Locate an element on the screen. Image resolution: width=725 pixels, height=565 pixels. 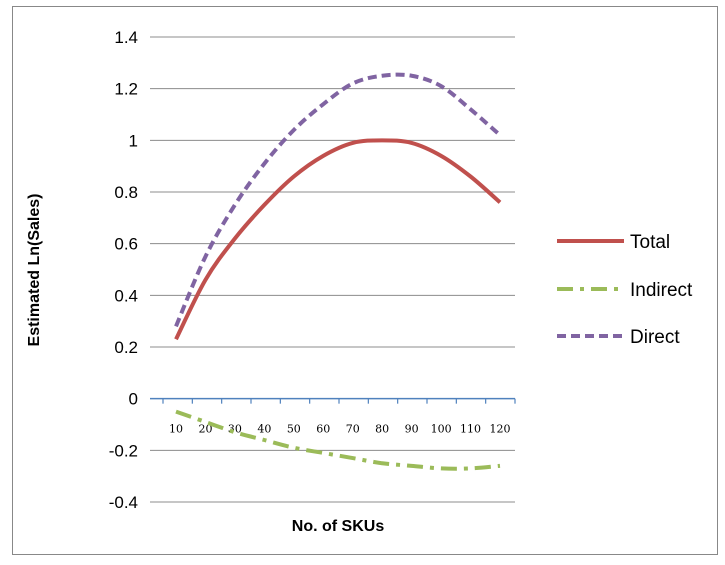
x-tick-label: 60 is located at coordinates (323, 429).